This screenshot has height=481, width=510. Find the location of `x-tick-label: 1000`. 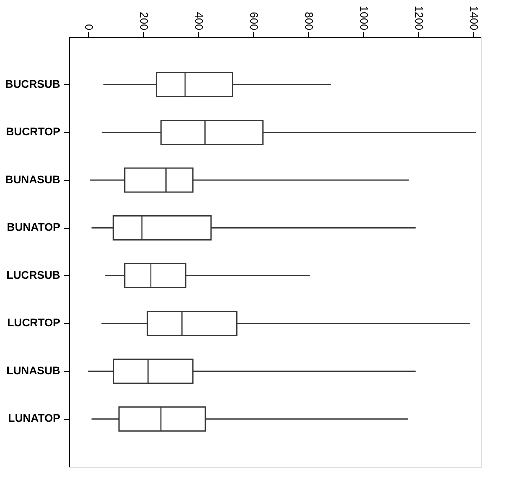

x-tick-label: 1000 is located at coordinates (363, 18).